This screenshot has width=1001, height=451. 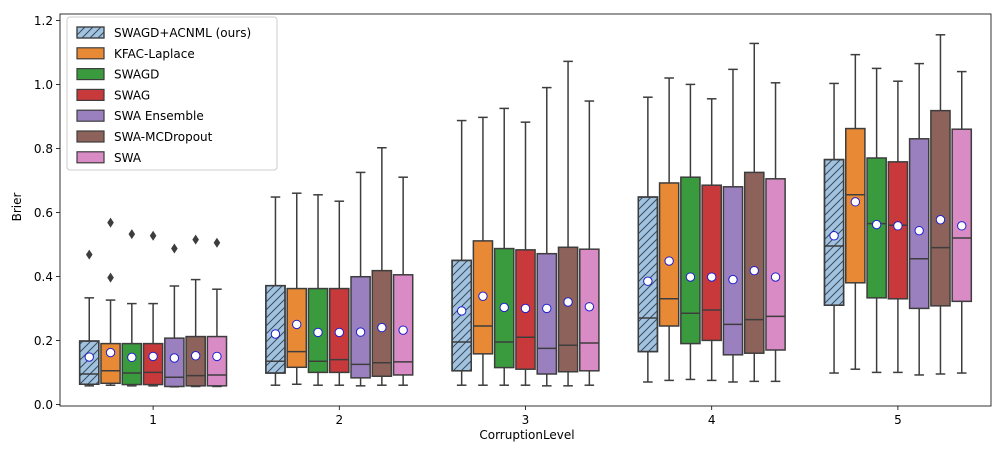 I want to click on legend-item: SWA, so click(x=109, y=158).